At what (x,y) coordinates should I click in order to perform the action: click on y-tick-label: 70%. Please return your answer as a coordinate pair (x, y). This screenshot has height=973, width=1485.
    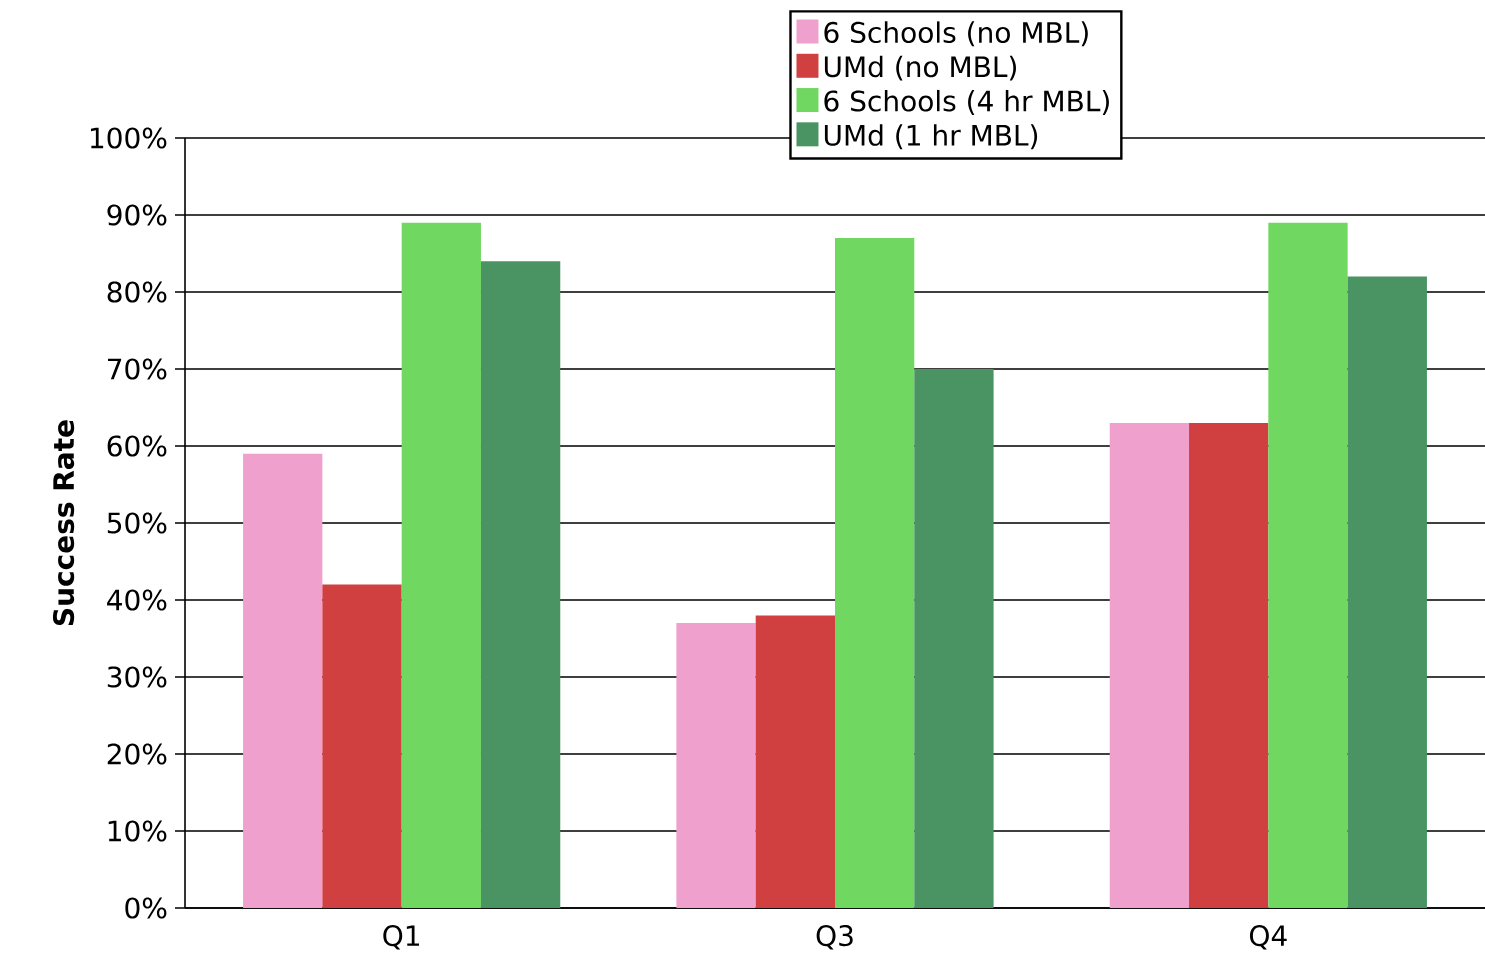
    Looking at the image, I should click on (137, 369).